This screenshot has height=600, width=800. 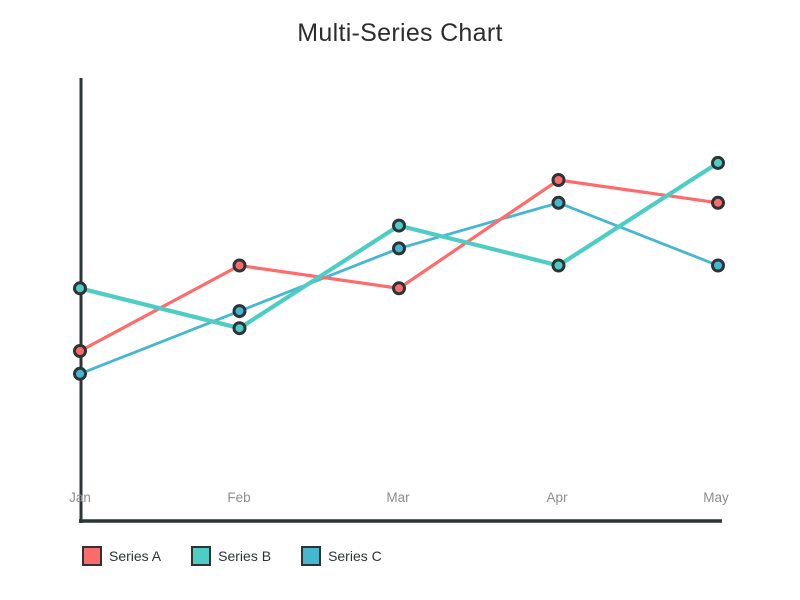 I want to click on legend-swatch-series-a, so click(x=92, y=556).